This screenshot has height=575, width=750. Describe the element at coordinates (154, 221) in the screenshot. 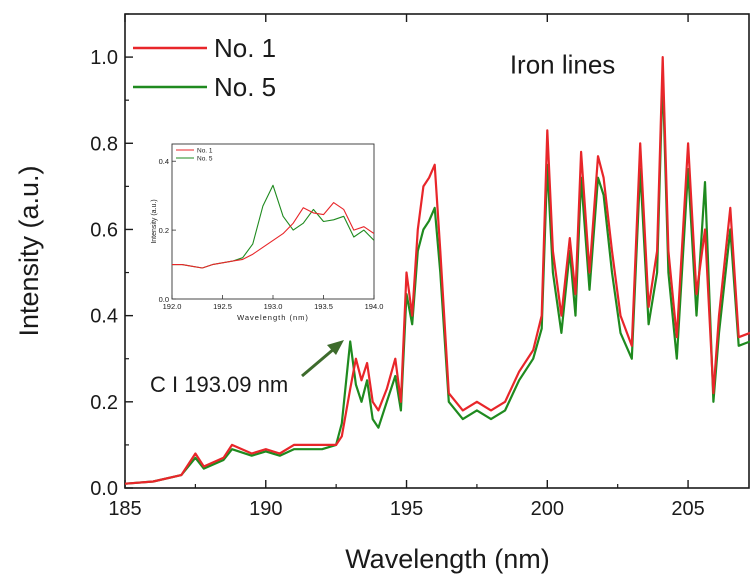

I see `inset-y-axis-label: Intensity (a.u.)` at that location.